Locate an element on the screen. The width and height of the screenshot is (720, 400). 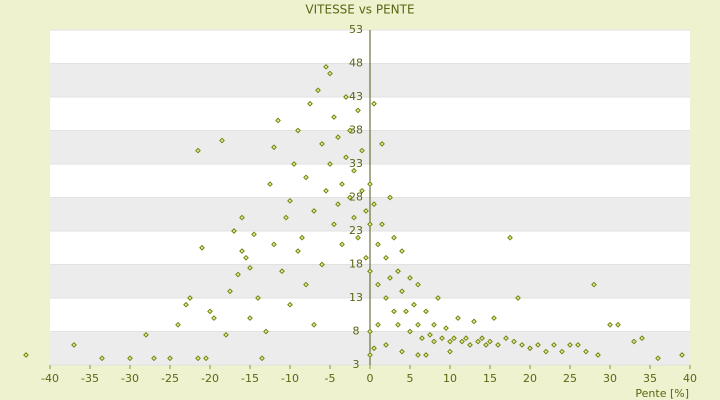
x-tick-label: 15 is located at coordinates (490, 378).